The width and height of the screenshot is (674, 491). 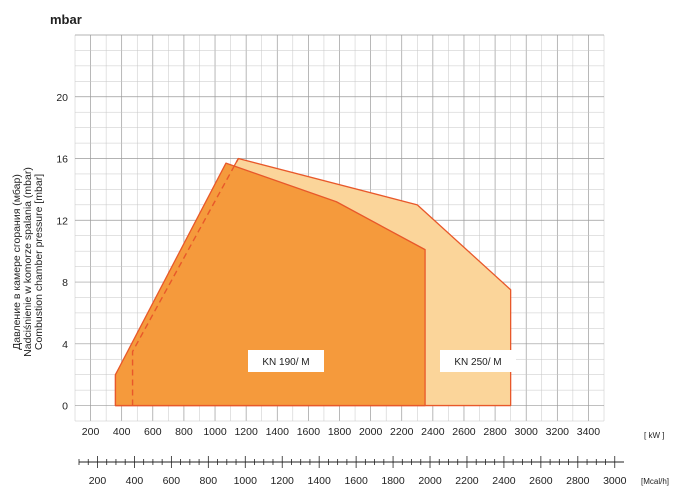 What do you see at coordinates (464, 432) in the screenshot?
I see `x-tick-label-kw: 2600` at bounding box center [464, 432].